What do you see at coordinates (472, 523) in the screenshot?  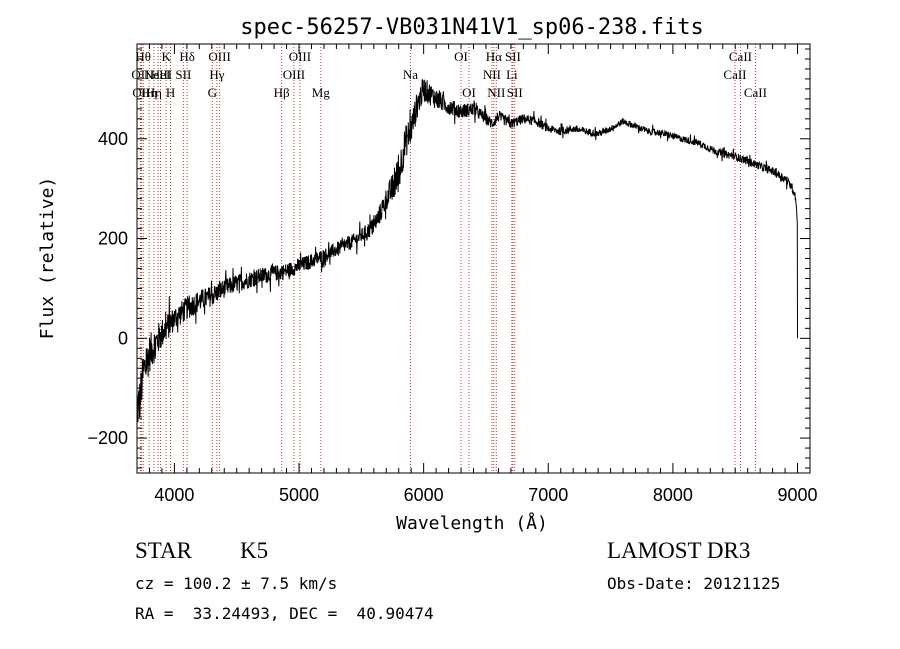 I see `x-axis-label: Wavelength (Å)` at bounding box center [472, 523].